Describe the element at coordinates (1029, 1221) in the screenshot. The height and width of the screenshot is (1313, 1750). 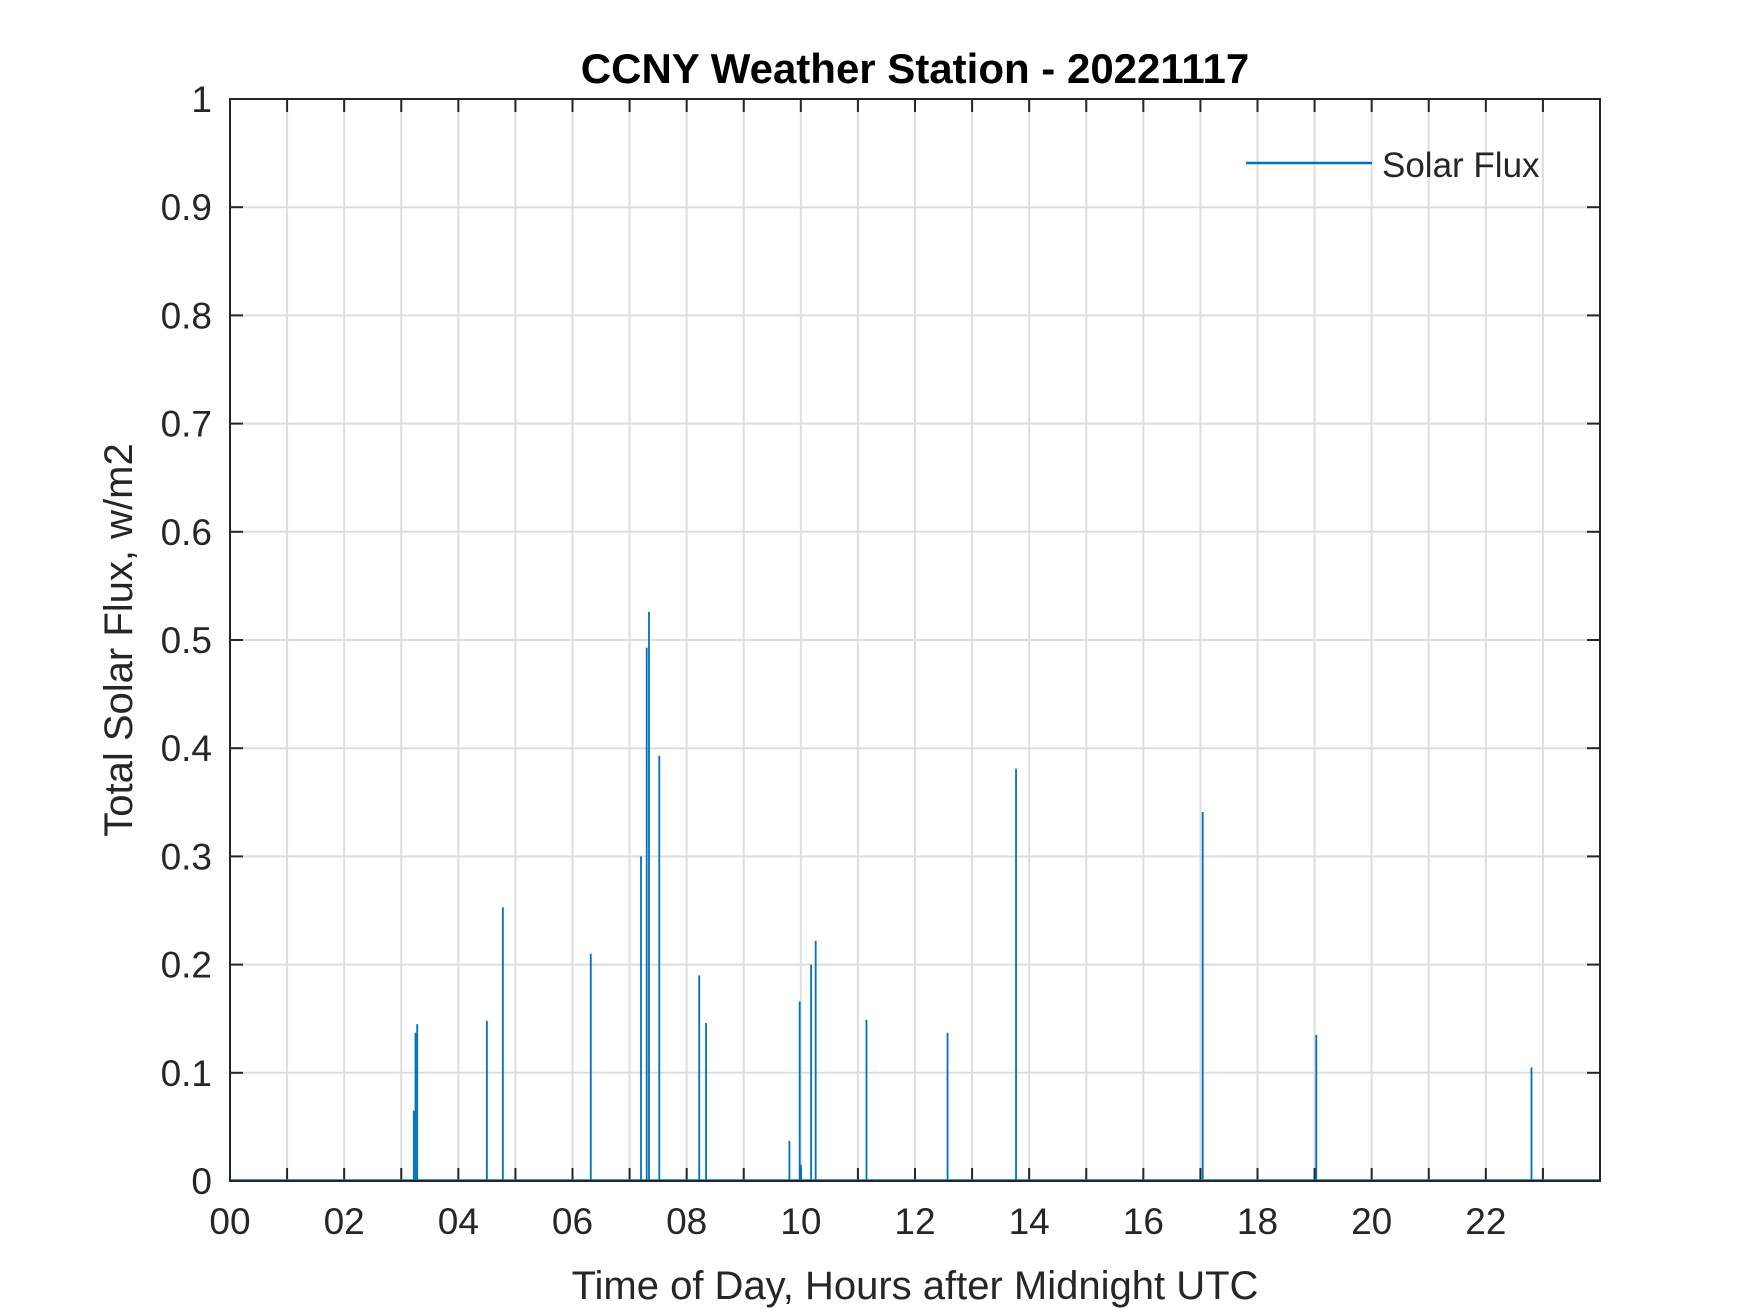
I see `x-tick-label-7: 14` at that location.